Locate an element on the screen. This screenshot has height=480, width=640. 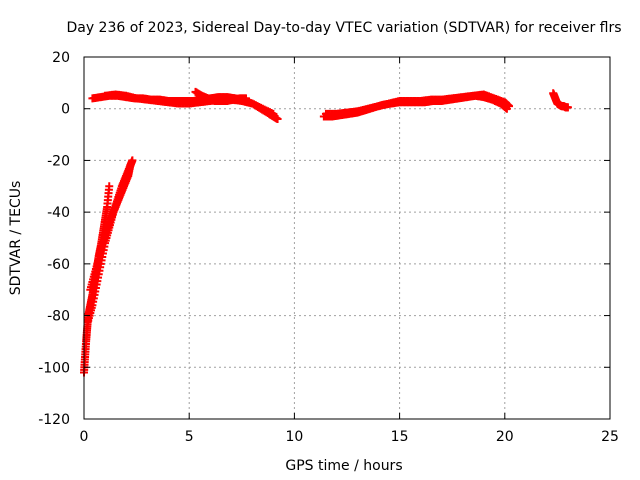
y-axis-label: SDTVAR / TECUs is located at coordinates (16, 238).